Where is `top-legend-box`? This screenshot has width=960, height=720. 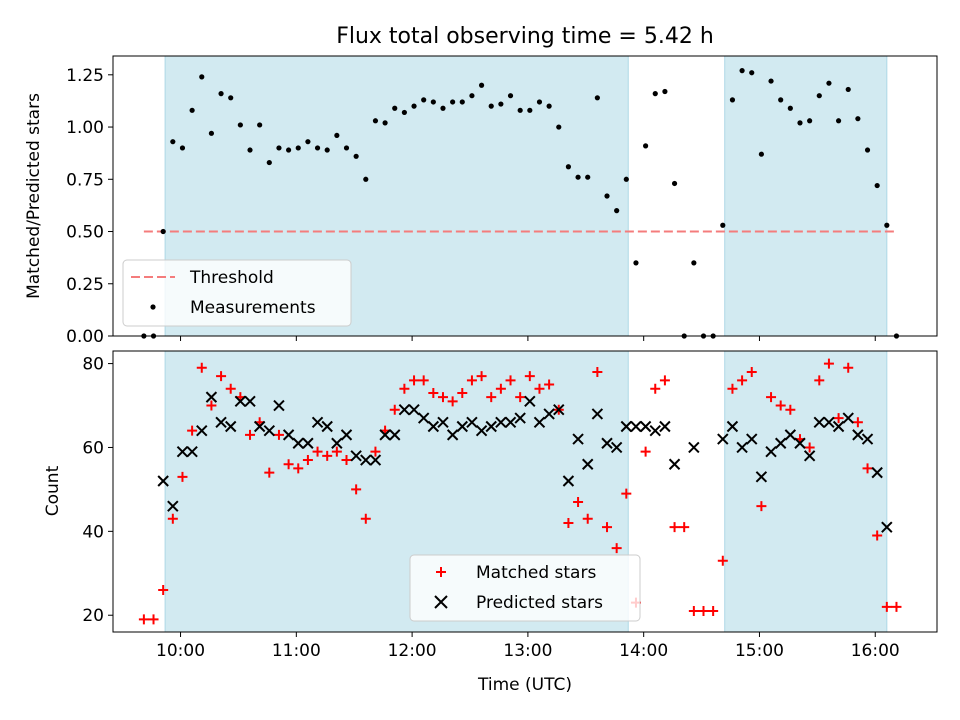 top-legend-box is located at coordinates (237, 293).